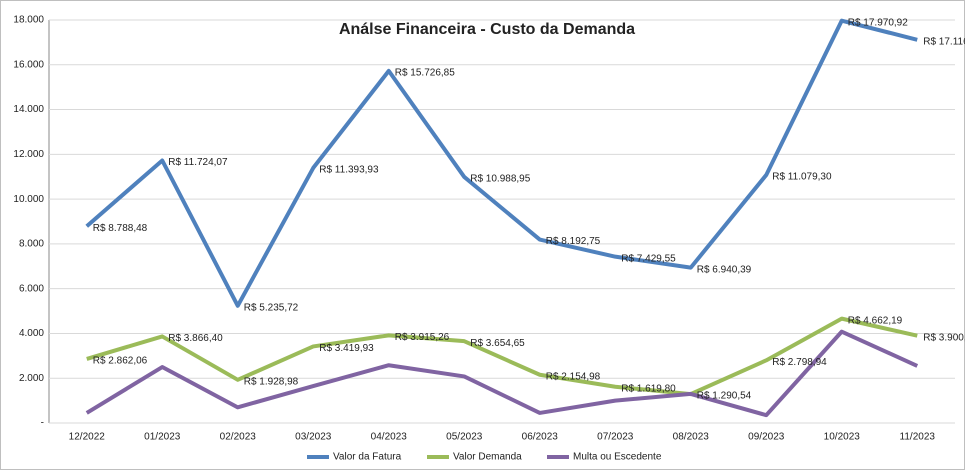  I want to click on x-tick-label: 08/2023, so click(691, 437).